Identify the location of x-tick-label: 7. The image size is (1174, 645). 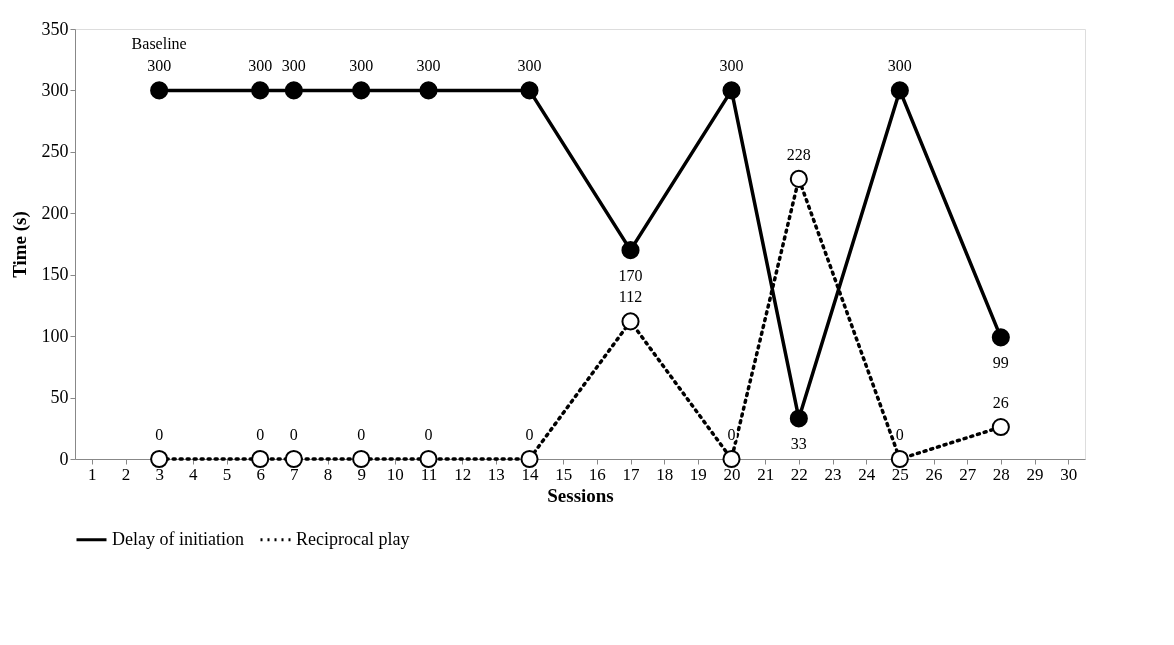
(295, 474).